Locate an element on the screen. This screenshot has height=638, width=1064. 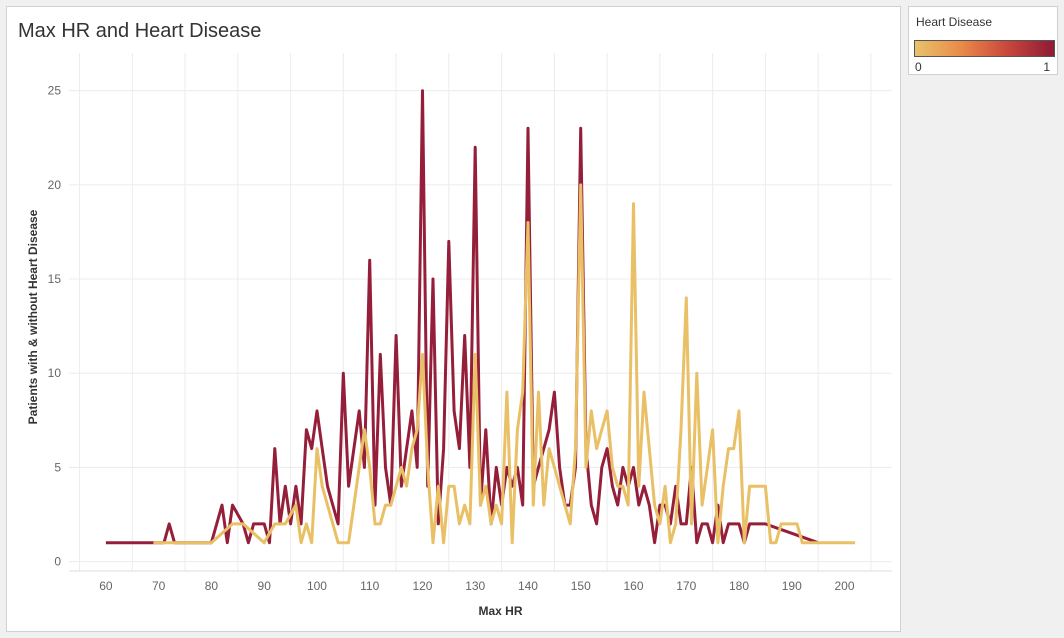
x-tick-label: 160 is located at coordinates (633, 586).